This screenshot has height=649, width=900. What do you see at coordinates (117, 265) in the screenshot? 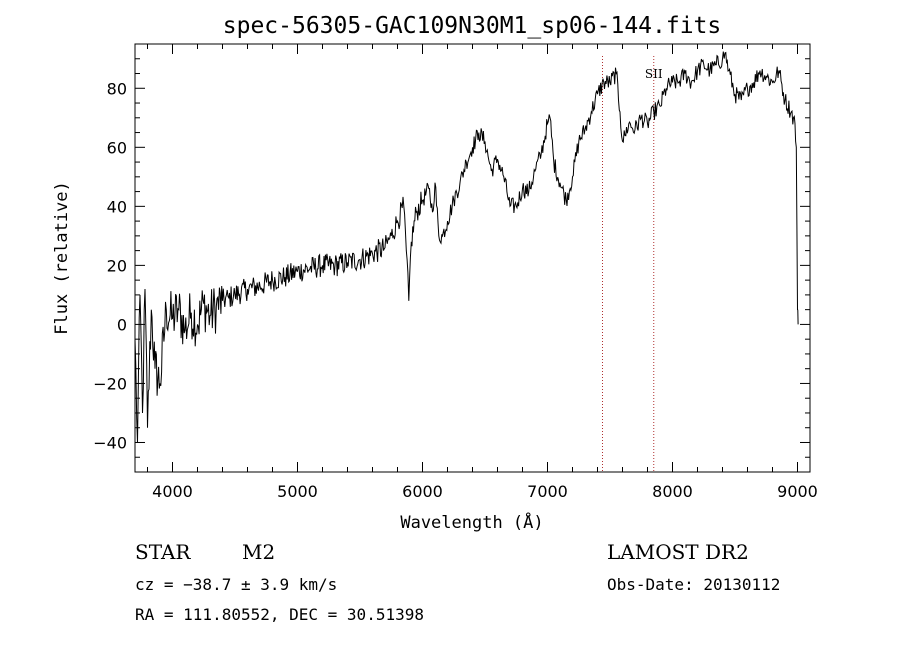
I see `y-tick-label: 20` at bounding box center [117, 265].